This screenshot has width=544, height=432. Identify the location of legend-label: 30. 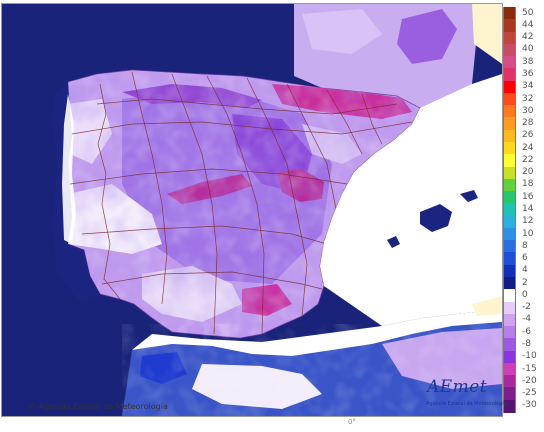
(528, 110).